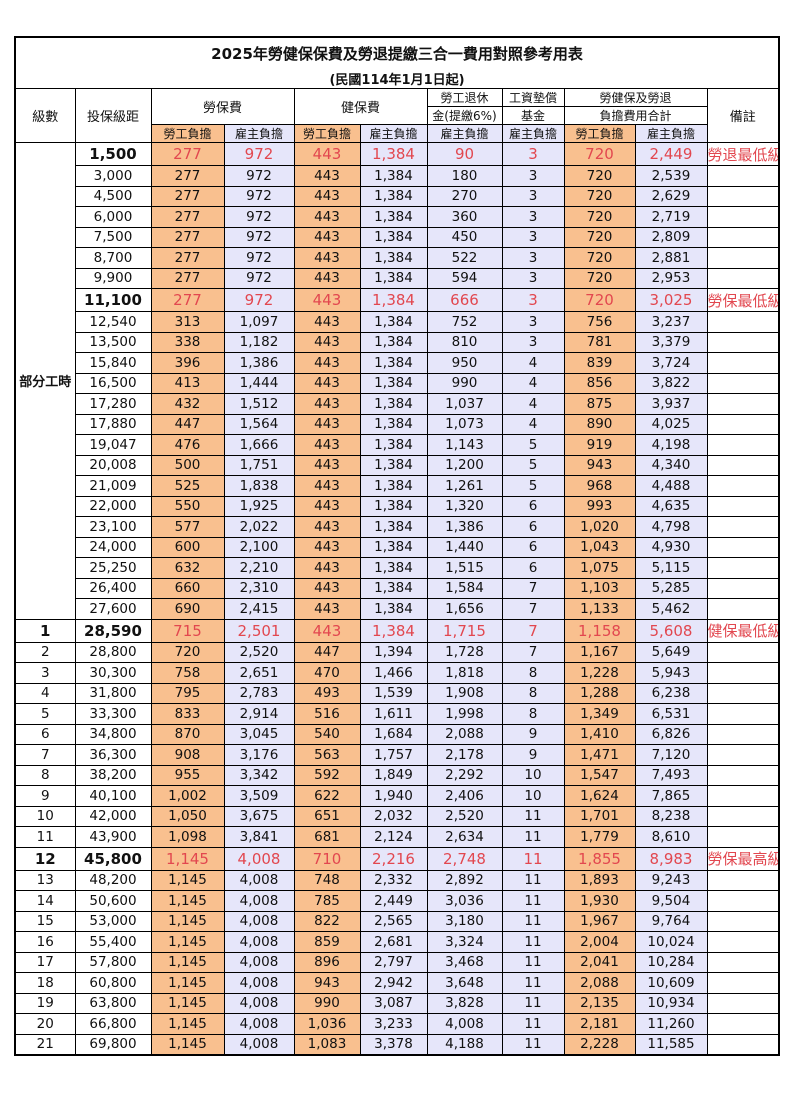 The height and width of the screenshot is (1120, 791). I want to click on cell-pension-employer: 1,386, so click(464, 527).